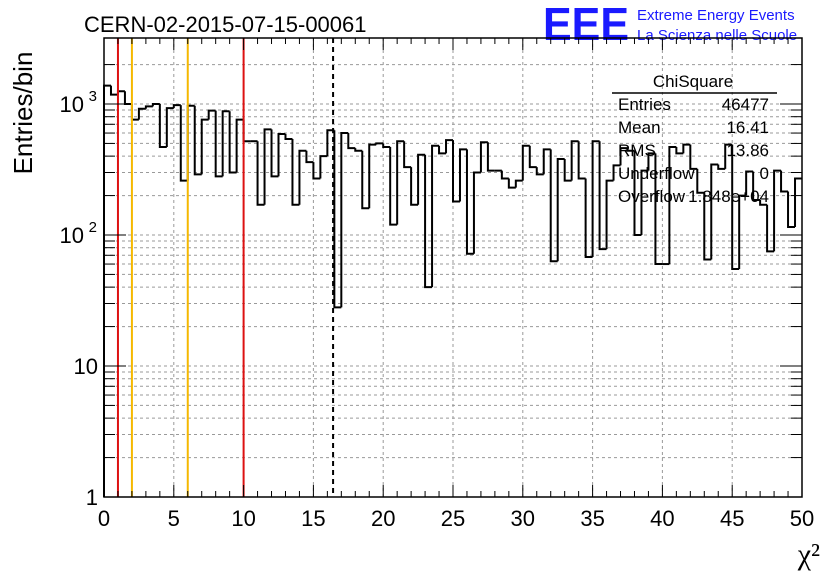 The image size is (836, 572). Describe the element at coordinates (23, 113) in the screenshot. I see `y-axis-label: Entries/bin` at that location.